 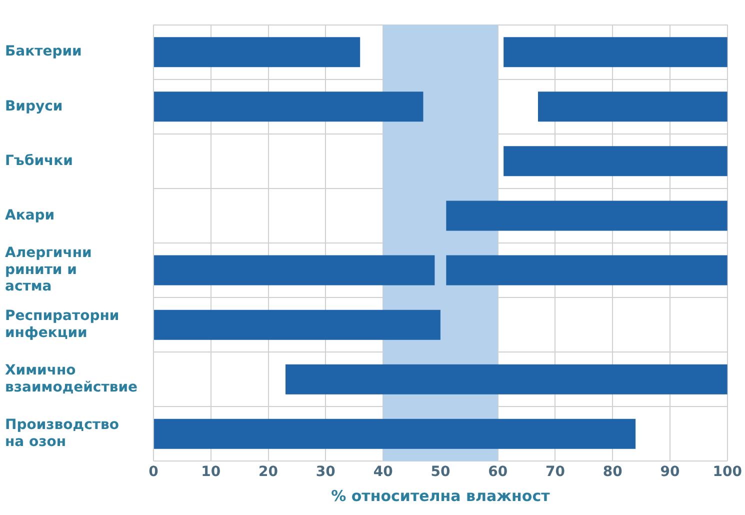 What do you see at coordinates (670, 472) in the screenshot?
I see `x-tick-label: 90` at bounding box center [670, 472].